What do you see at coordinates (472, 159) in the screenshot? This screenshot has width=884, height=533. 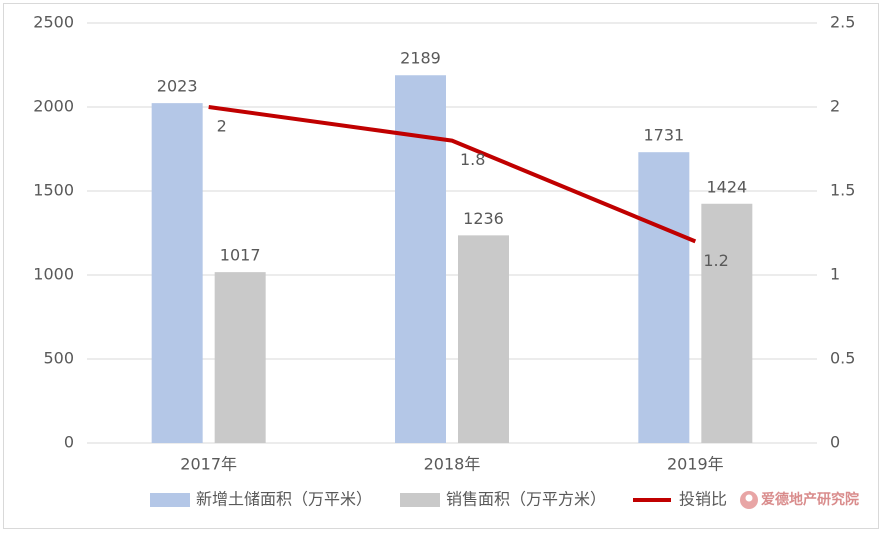 I see `line-value-label: 1.8` at bounding box center [472, 159].